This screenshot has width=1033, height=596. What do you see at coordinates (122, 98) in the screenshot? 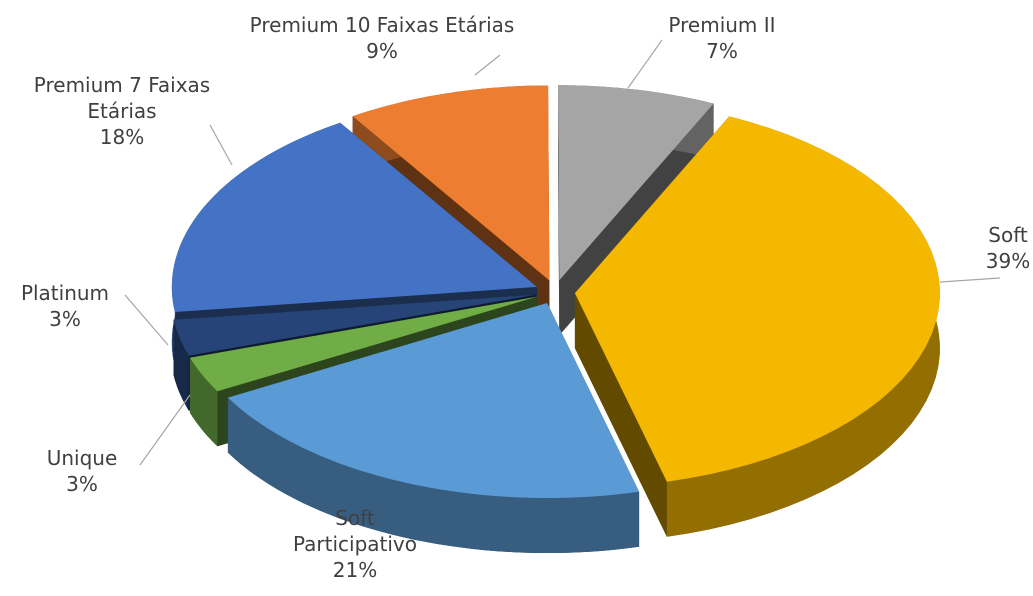
I see `label-name: Premium 7 Faixas Etárias` at bounding box center [122, 98].